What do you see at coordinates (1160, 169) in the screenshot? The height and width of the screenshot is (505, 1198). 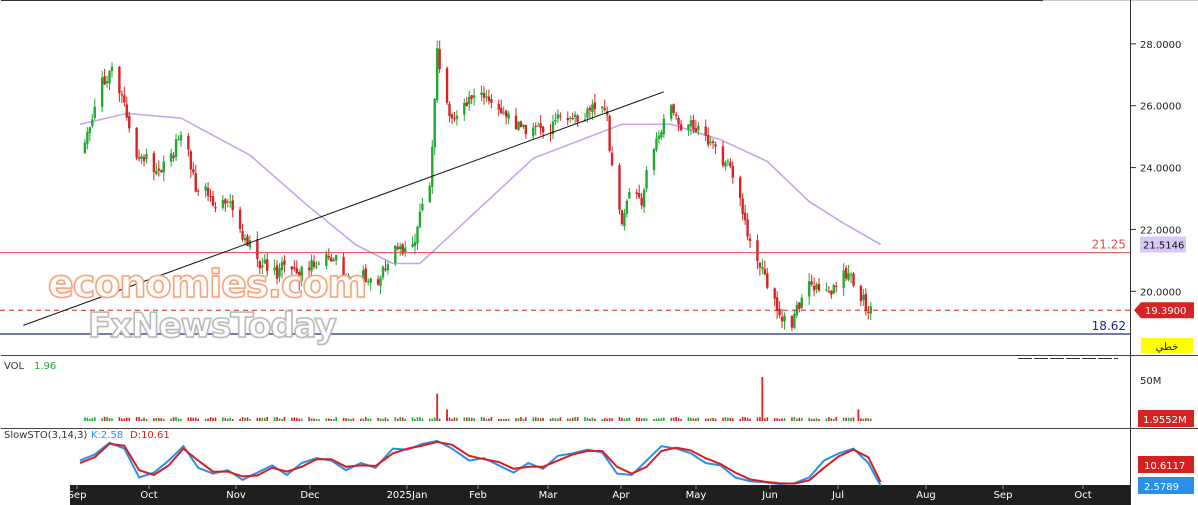 I see `price-tick-label: 24.0000` at bounding box center [1160, 169].